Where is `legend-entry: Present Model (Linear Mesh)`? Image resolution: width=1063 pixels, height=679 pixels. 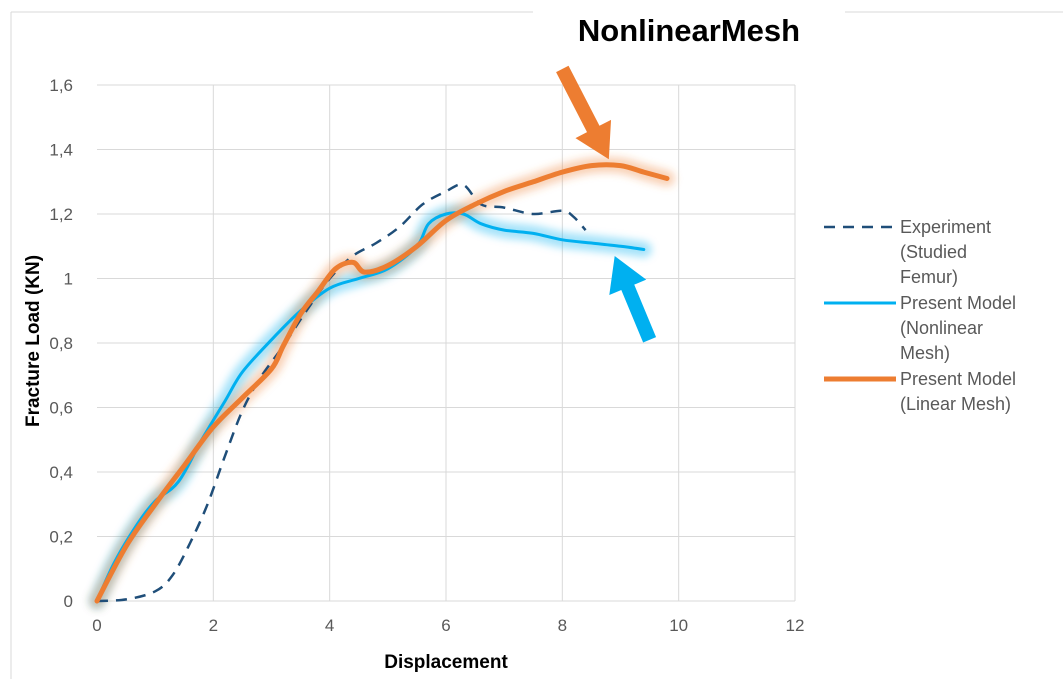
legend-entry: Present Model (Linear Mesh) is located at coordinates (920, 391).